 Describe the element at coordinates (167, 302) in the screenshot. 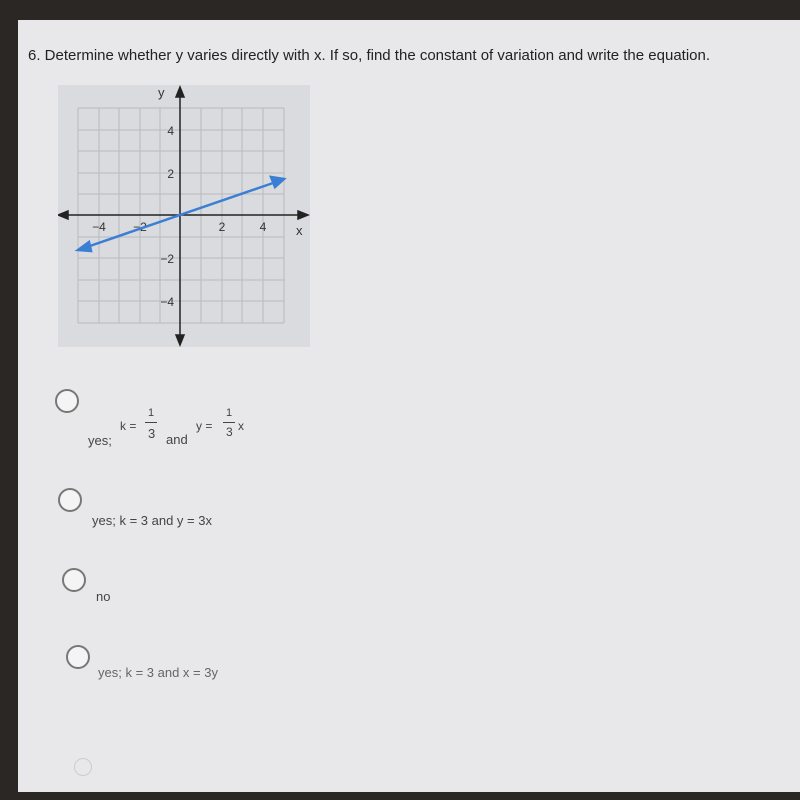

I see `y-tick-label: −4` at that location.